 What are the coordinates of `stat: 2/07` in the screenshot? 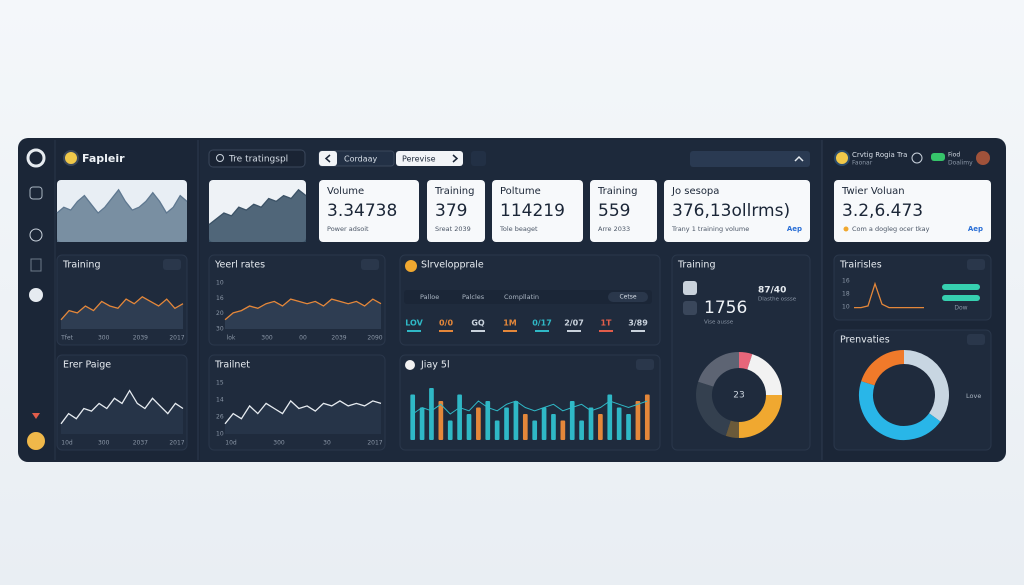 It's located at (574, 323).